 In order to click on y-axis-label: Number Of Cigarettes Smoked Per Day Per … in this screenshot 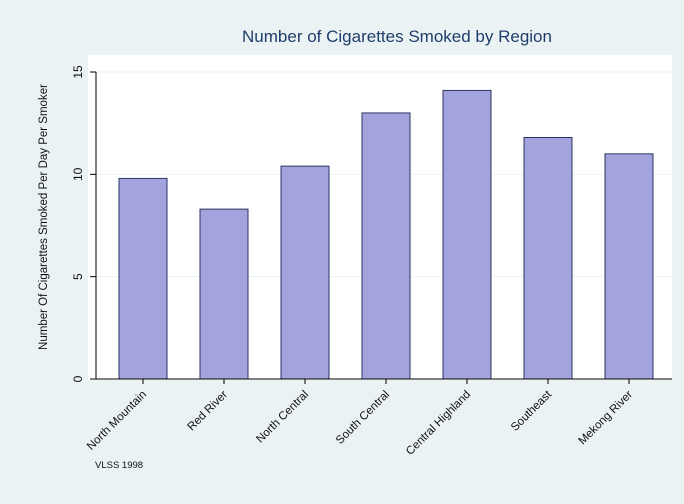, I will do `click(44, 217)`.